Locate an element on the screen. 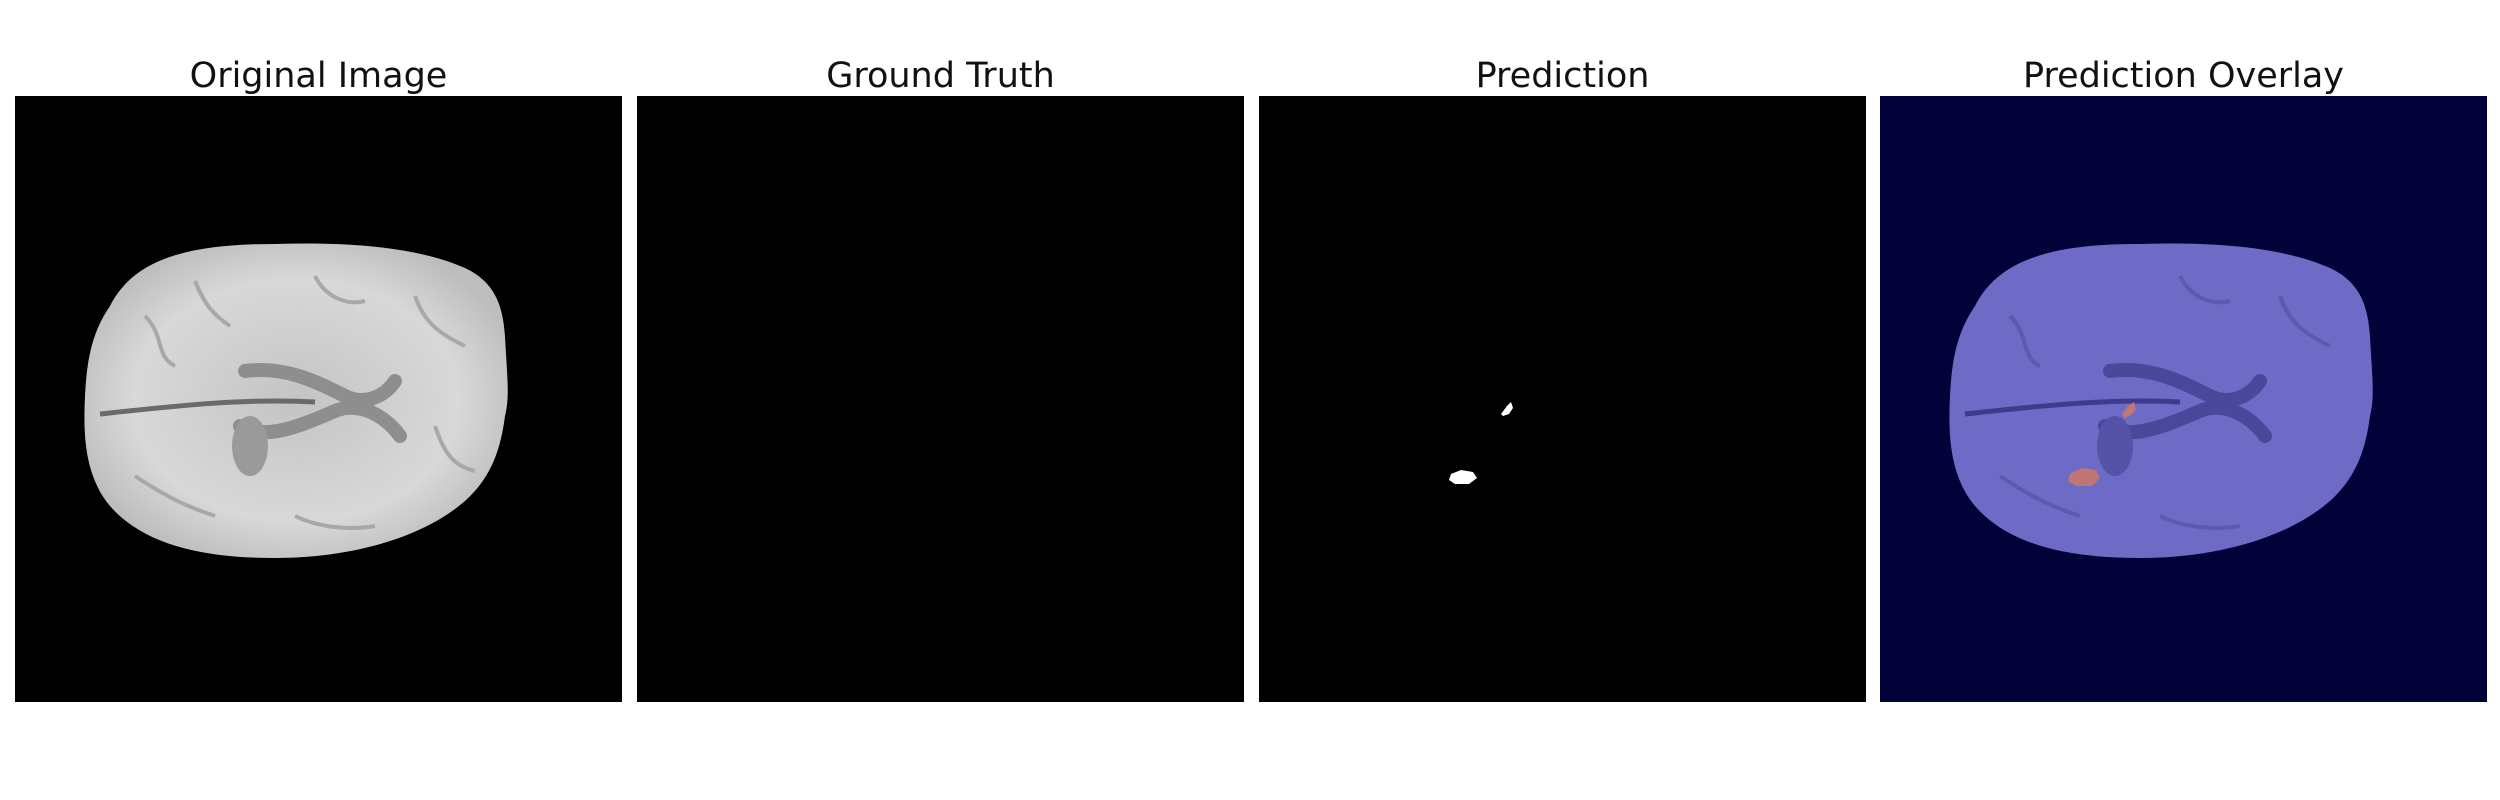  overlay-brain-shape is located at coordinates (2161, 400).